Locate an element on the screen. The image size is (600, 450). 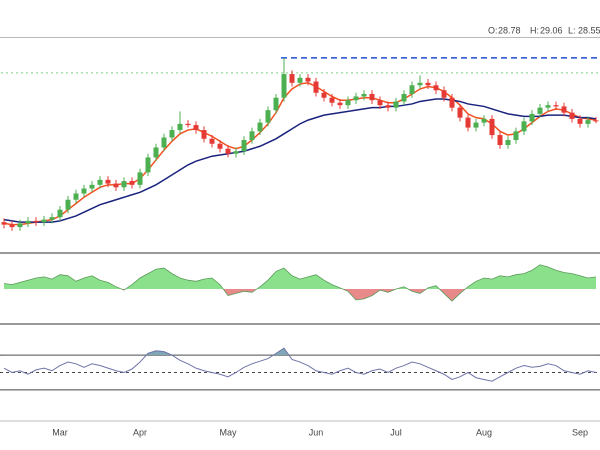
x-tick-label: Jul is located at coordinates (396, 432).